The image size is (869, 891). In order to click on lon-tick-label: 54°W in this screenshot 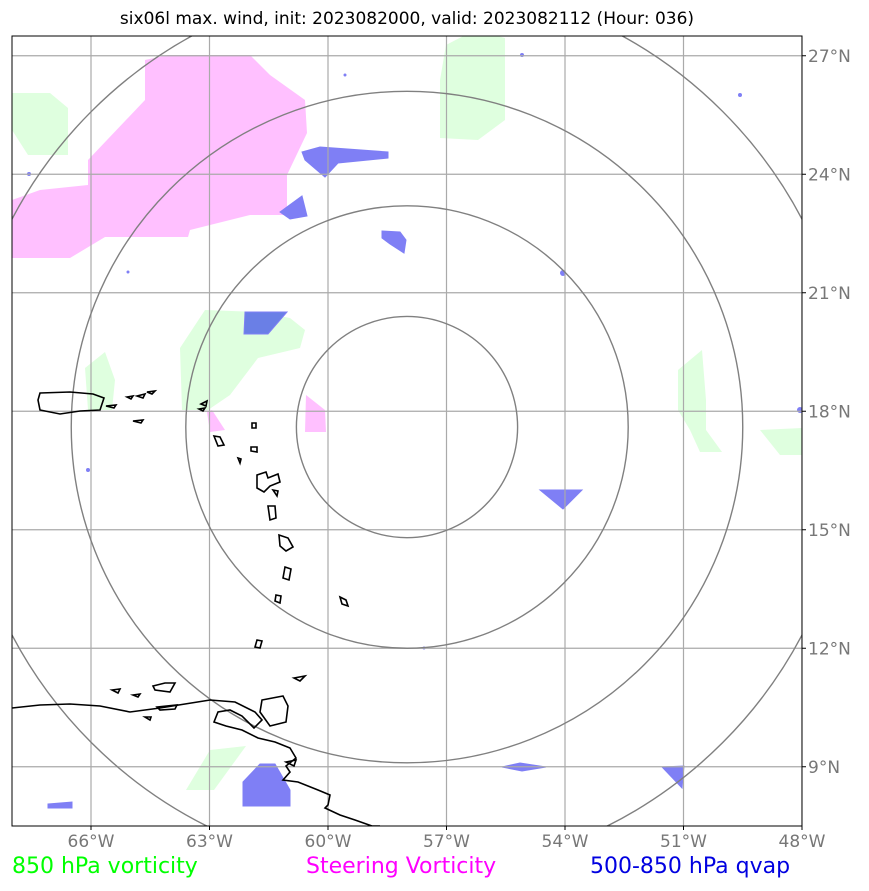, I will do `click(565, 842)`.